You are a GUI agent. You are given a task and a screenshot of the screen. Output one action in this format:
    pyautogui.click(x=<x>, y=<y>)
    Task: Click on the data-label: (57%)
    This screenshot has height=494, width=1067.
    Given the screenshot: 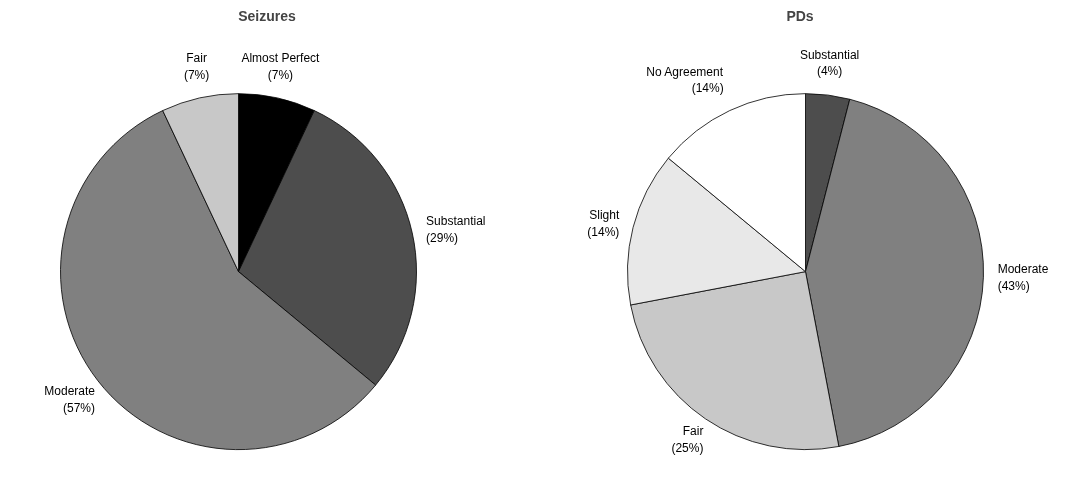 What is the action you would take?
    pyautogui.click(x=79, y=408)
    